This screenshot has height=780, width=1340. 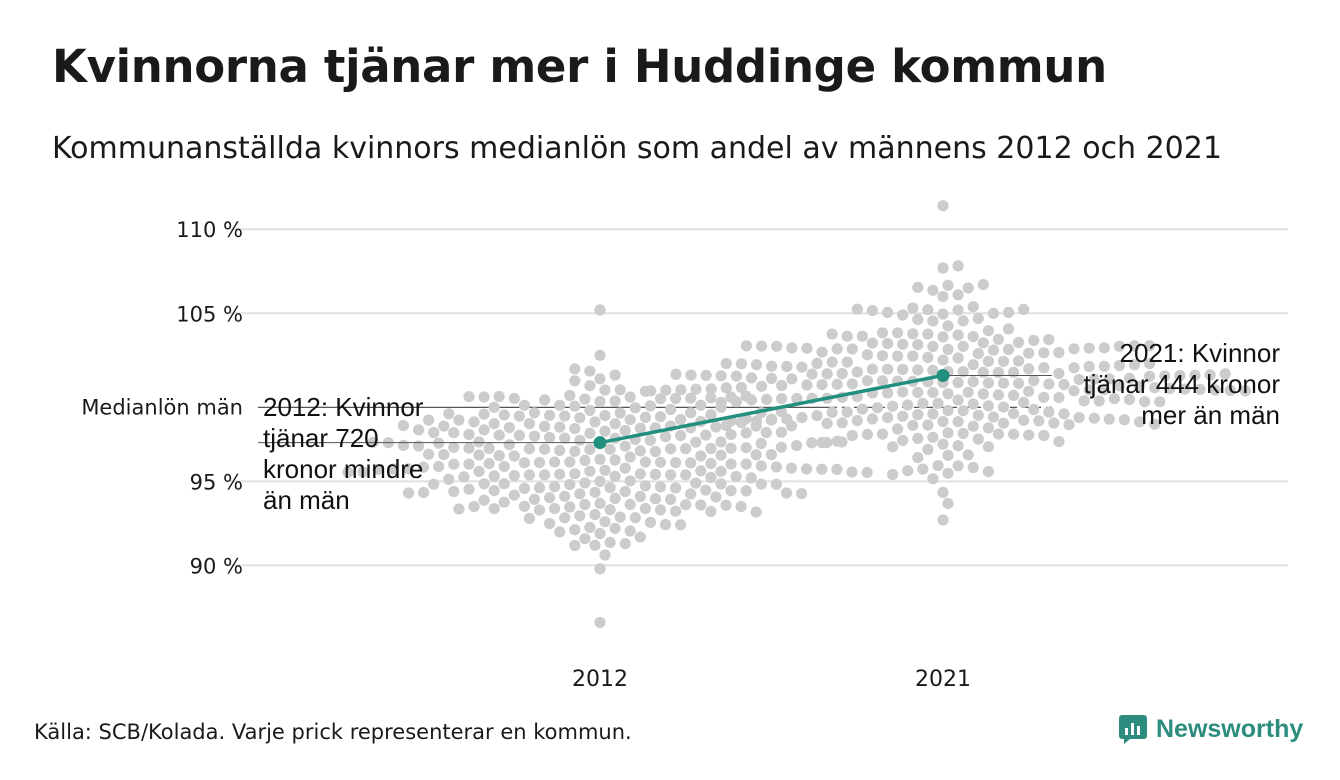 What do you see at coordinates (216, 566) in the screenshot?
I see `y-tick-label: 90 %` at bounding box center [216, 566].